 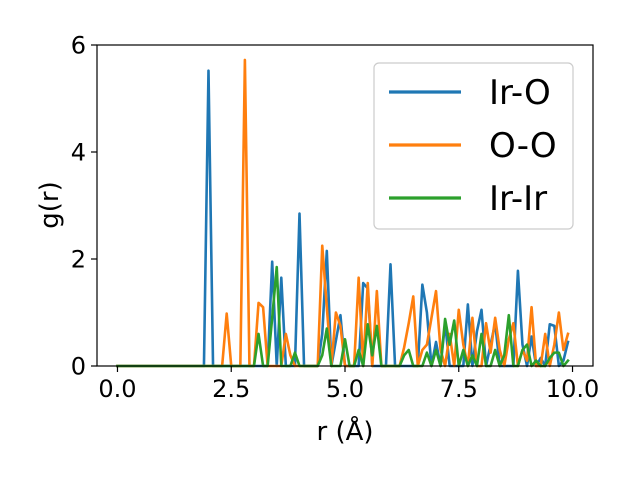 I want to click on legend-label-ir-o: Ir-O, so click(x=520, y=93).